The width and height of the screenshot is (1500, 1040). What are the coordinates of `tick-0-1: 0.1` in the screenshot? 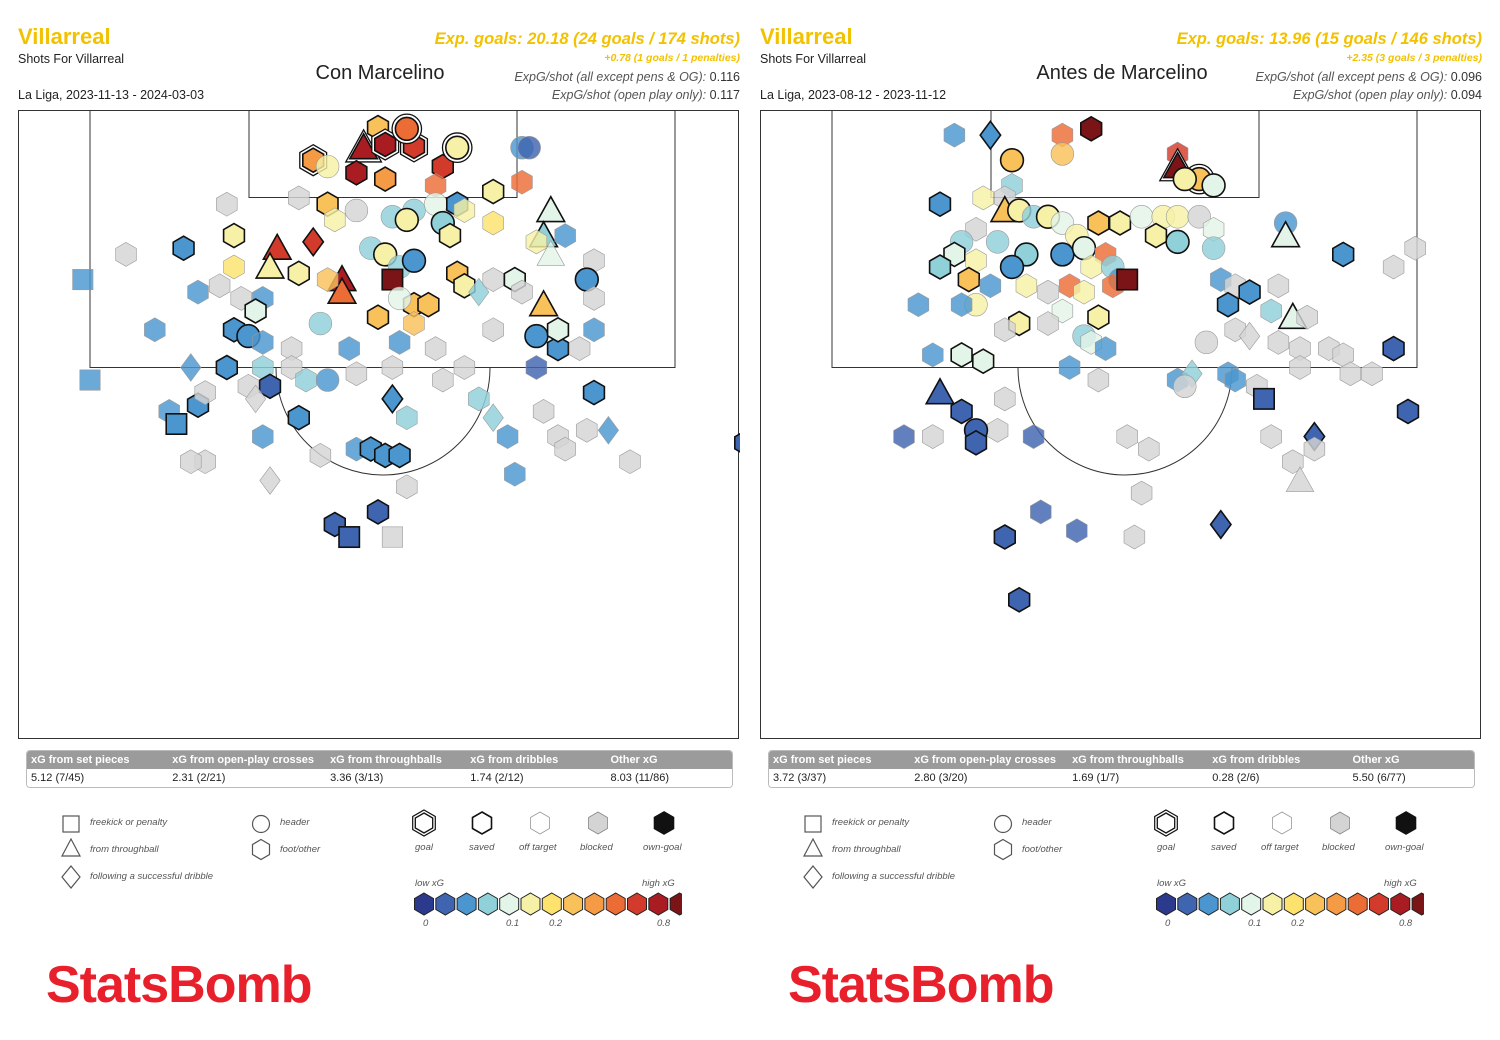 It's located at (513, 923).